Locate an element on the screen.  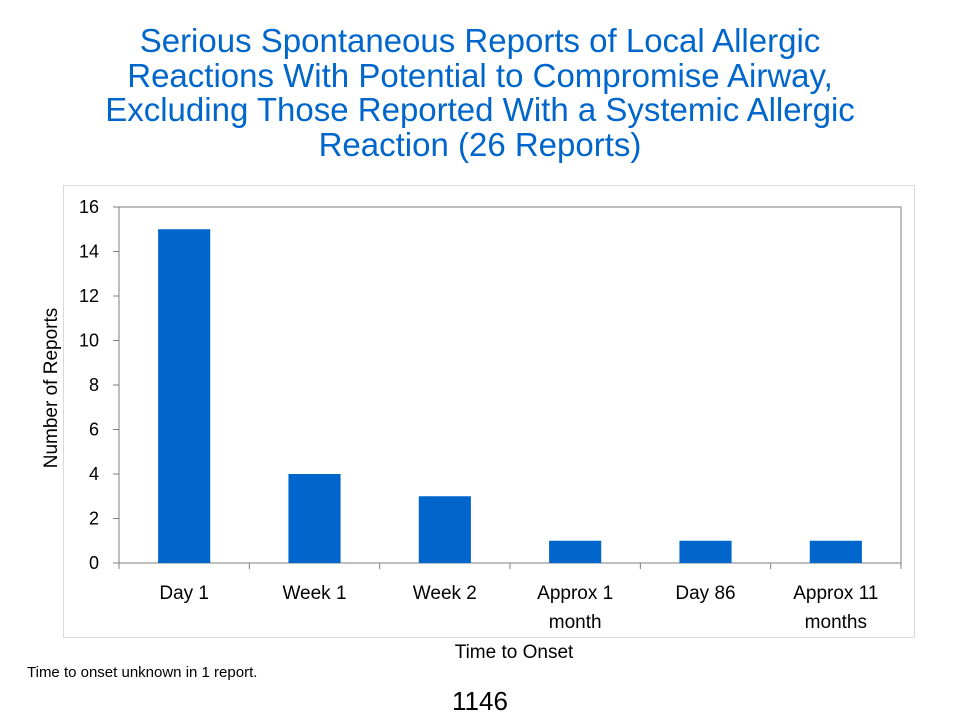
page-number: 1146 is located at coordinates (480, 701).